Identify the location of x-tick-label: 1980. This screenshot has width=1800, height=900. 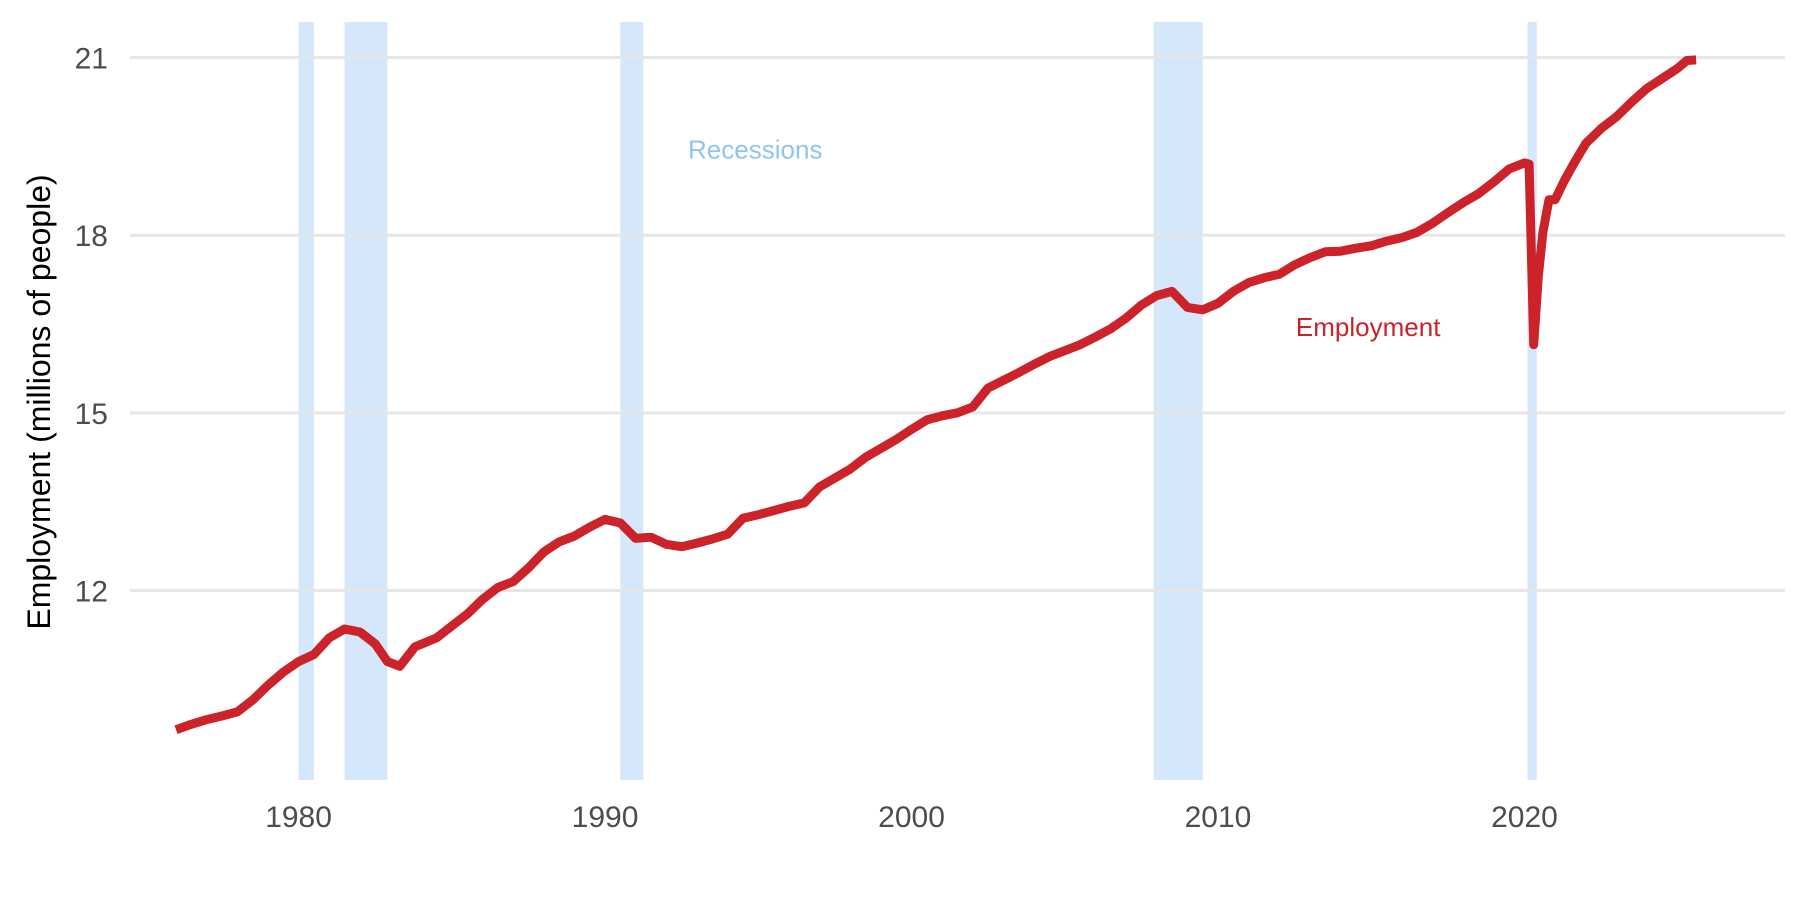
(298, 817).